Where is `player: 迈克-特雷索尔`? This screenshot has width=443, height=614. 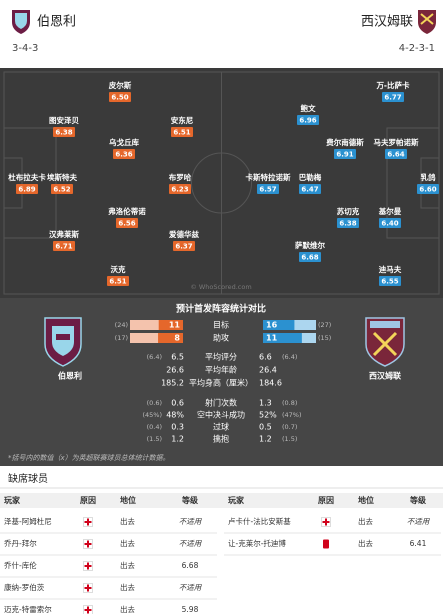
player: 迈克-特雷索尔 is located at coordinates (28, 609).